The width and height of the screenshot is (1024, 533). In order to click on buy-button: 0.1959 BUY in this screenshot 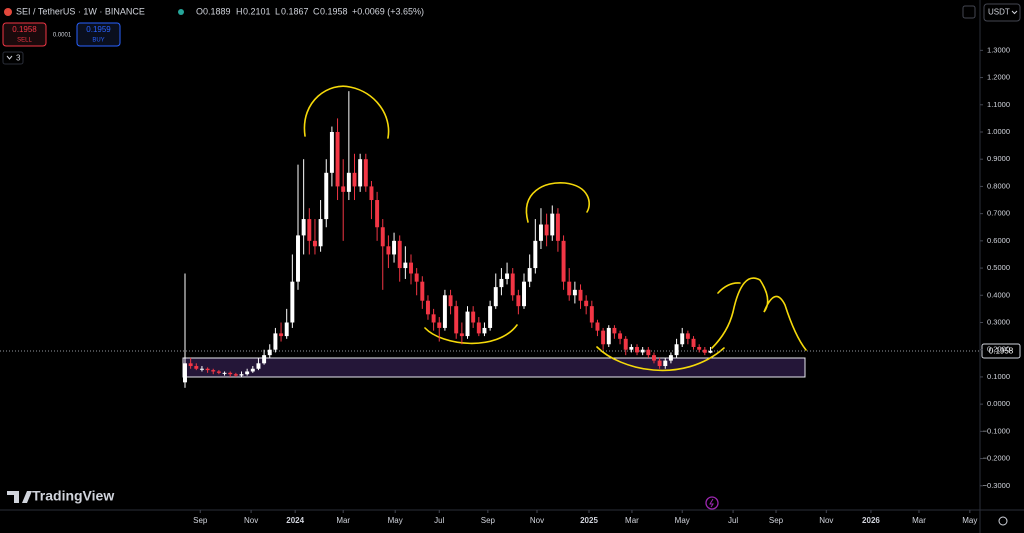, I will do `click(98, 34)`.